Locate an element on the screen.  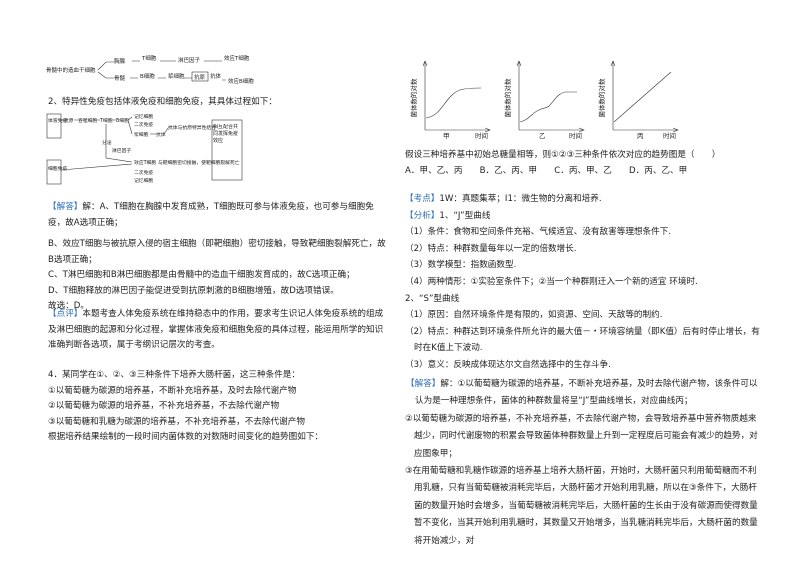
diagram-label: 体液免疫 is located at coordinates (57, 120).